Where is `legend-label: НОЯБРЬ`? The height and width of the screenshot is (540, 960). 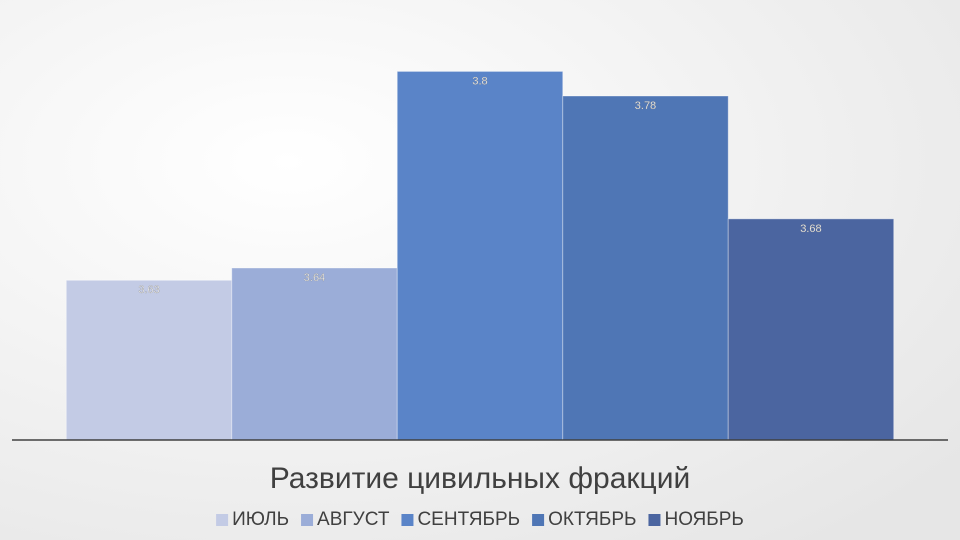
legend-label: НОЯБРЬ is located at coordinates (703, 519).